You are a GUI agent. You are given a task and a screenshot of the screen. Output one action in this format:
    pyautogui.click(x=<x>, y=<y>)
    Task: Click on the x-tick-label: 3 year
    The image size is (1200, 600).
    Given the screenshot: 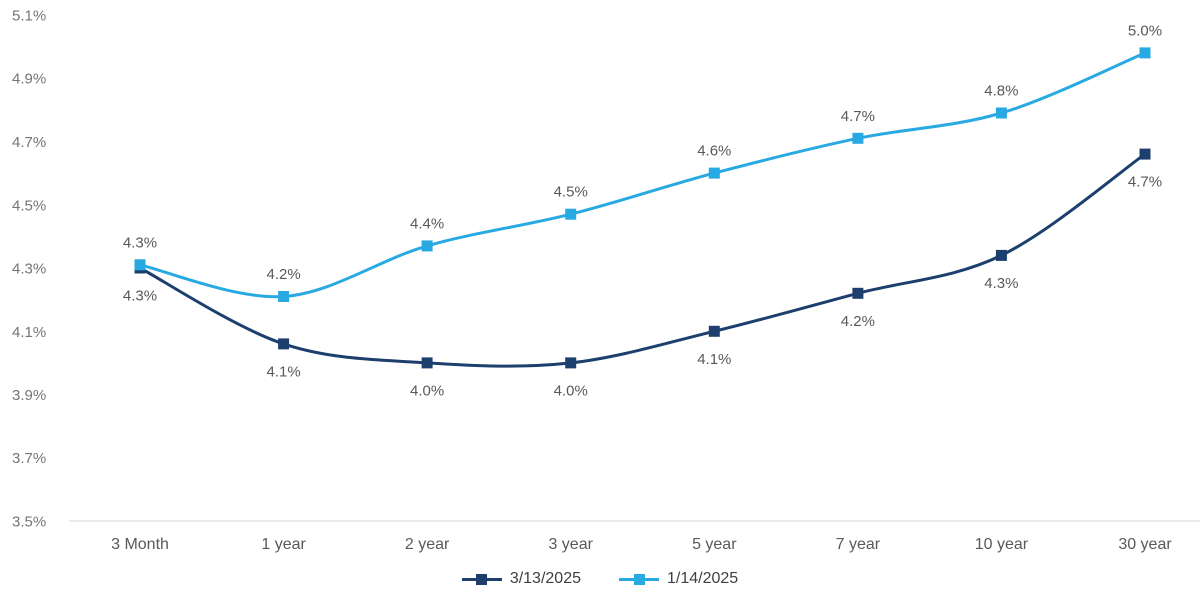 What is the action you would take?
    pyautogui.click(x=570, y=544)
    